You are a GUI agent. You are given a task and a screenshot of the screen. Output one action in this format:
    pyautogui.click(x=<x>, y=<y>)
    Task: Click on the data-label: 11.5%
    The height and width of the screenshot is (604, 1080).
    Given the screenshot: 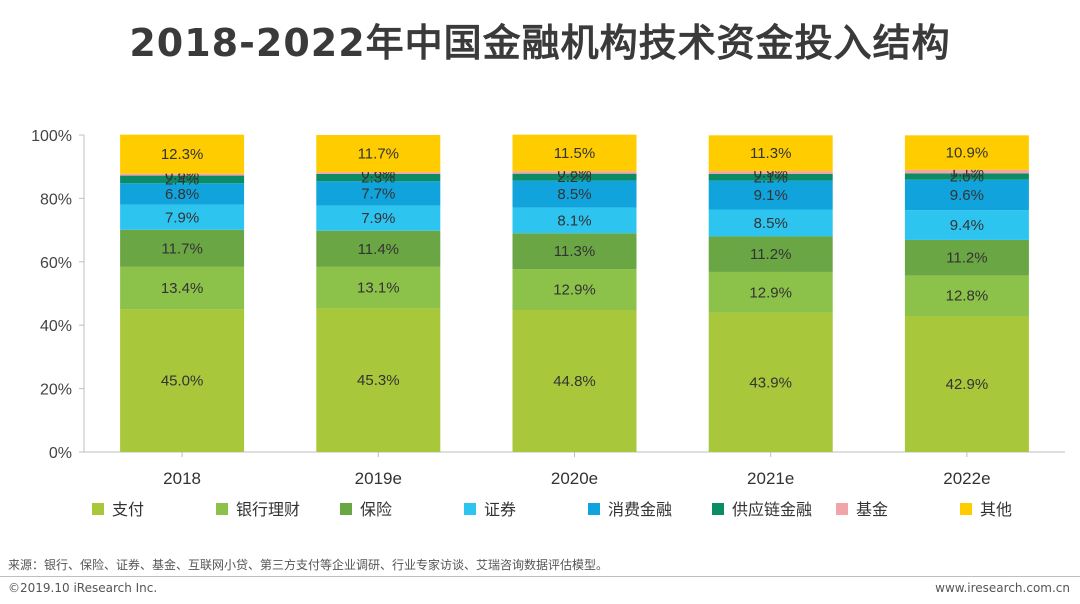 What is the action you would take?
    pyautogui.click(x=574, y=153)
    